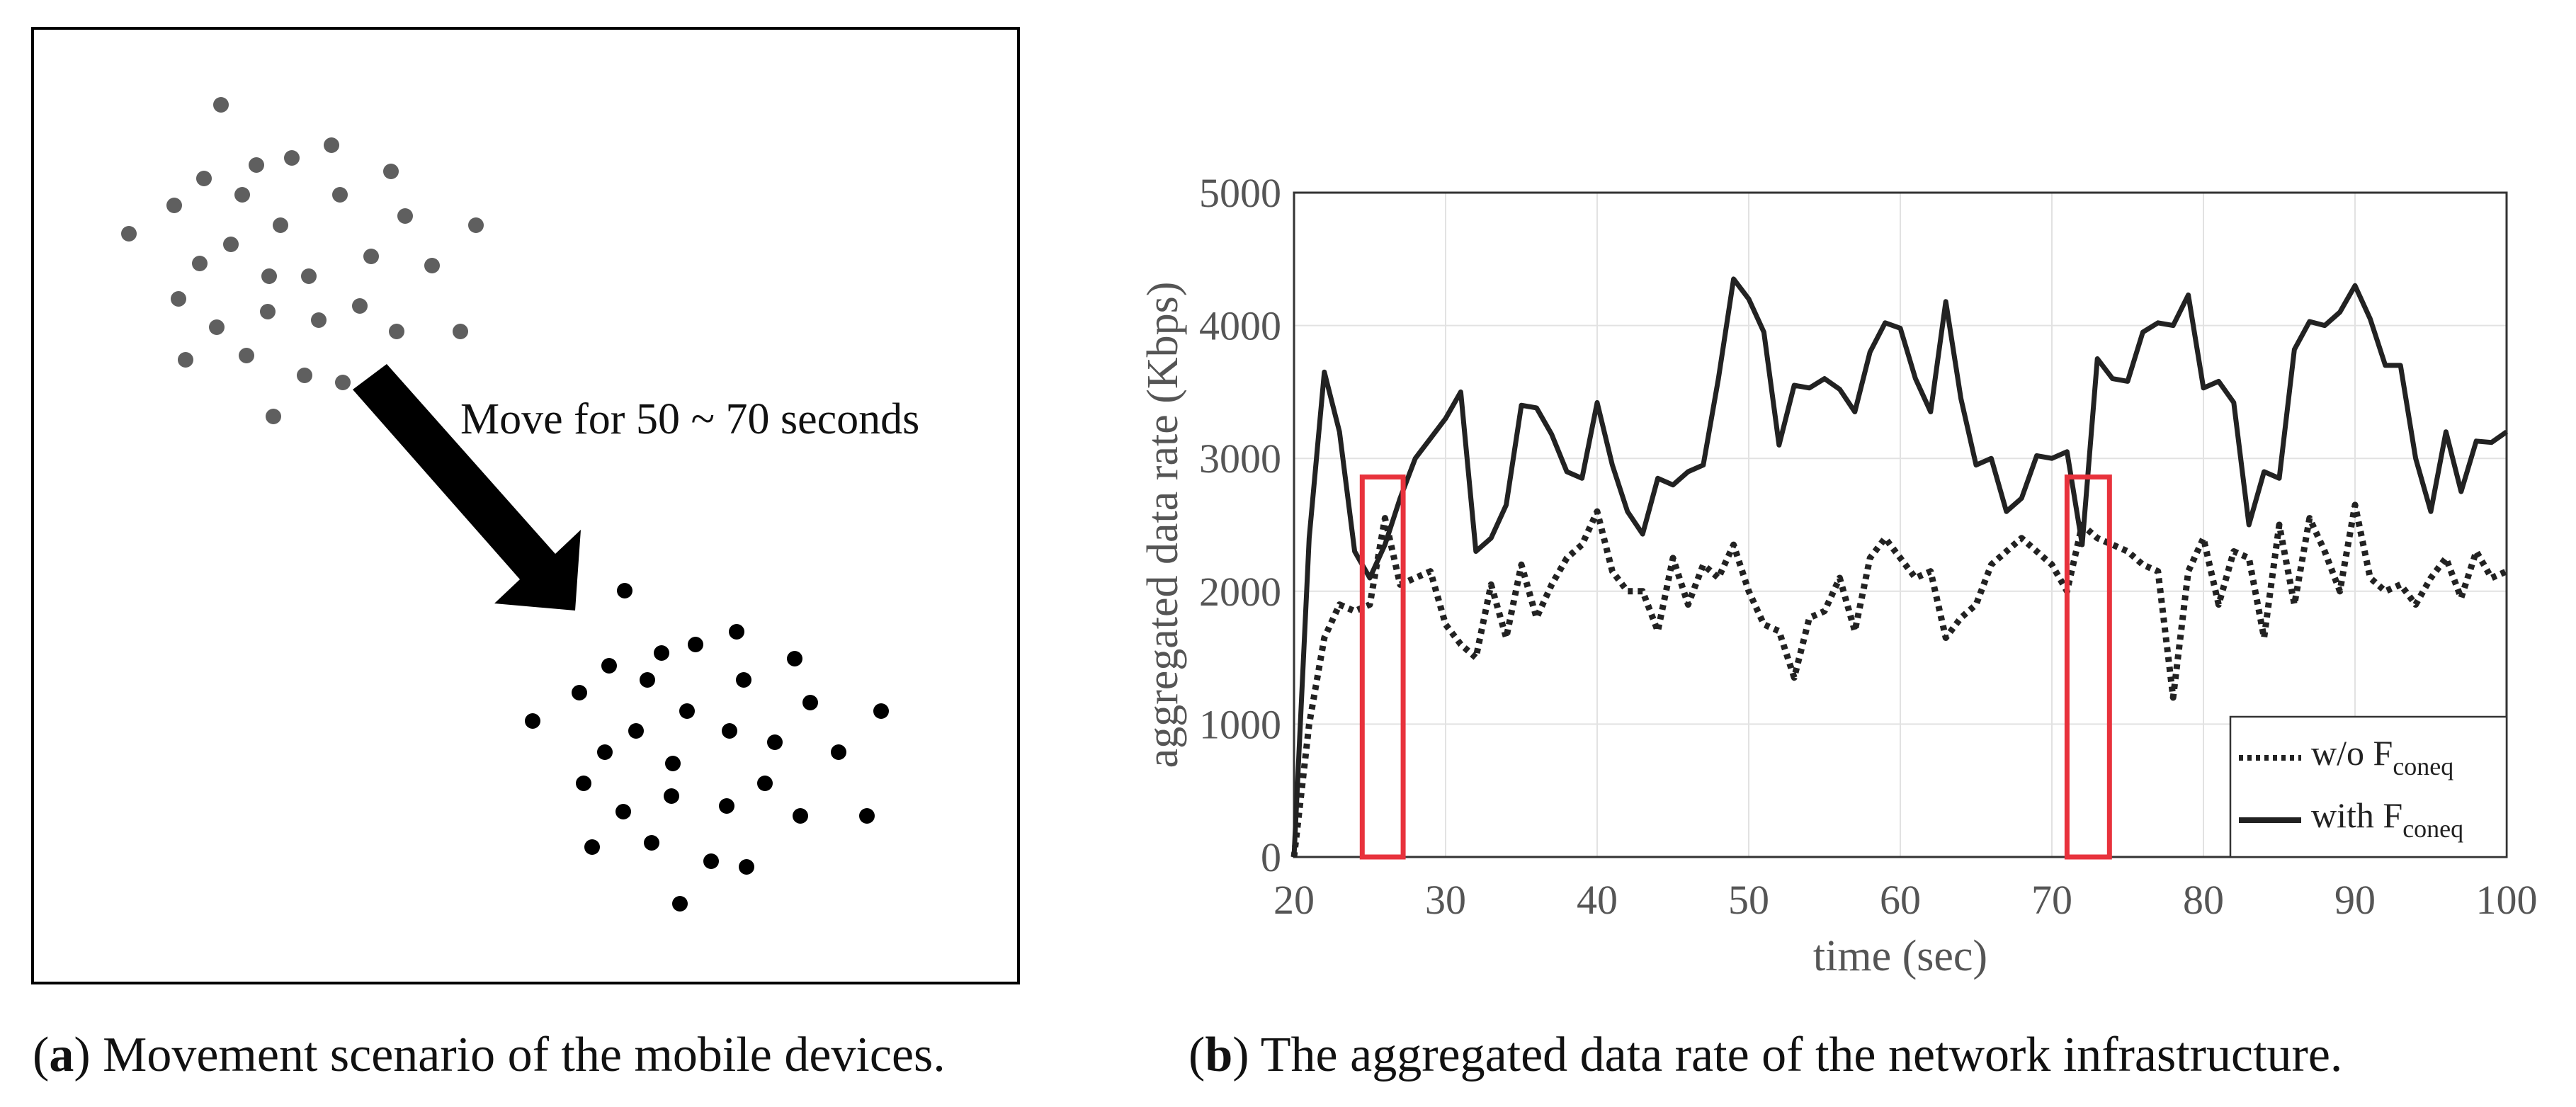  Describe the element at coordinates (2507, 900) in the screenshot. I see `x-tick-label: 100` at that location.